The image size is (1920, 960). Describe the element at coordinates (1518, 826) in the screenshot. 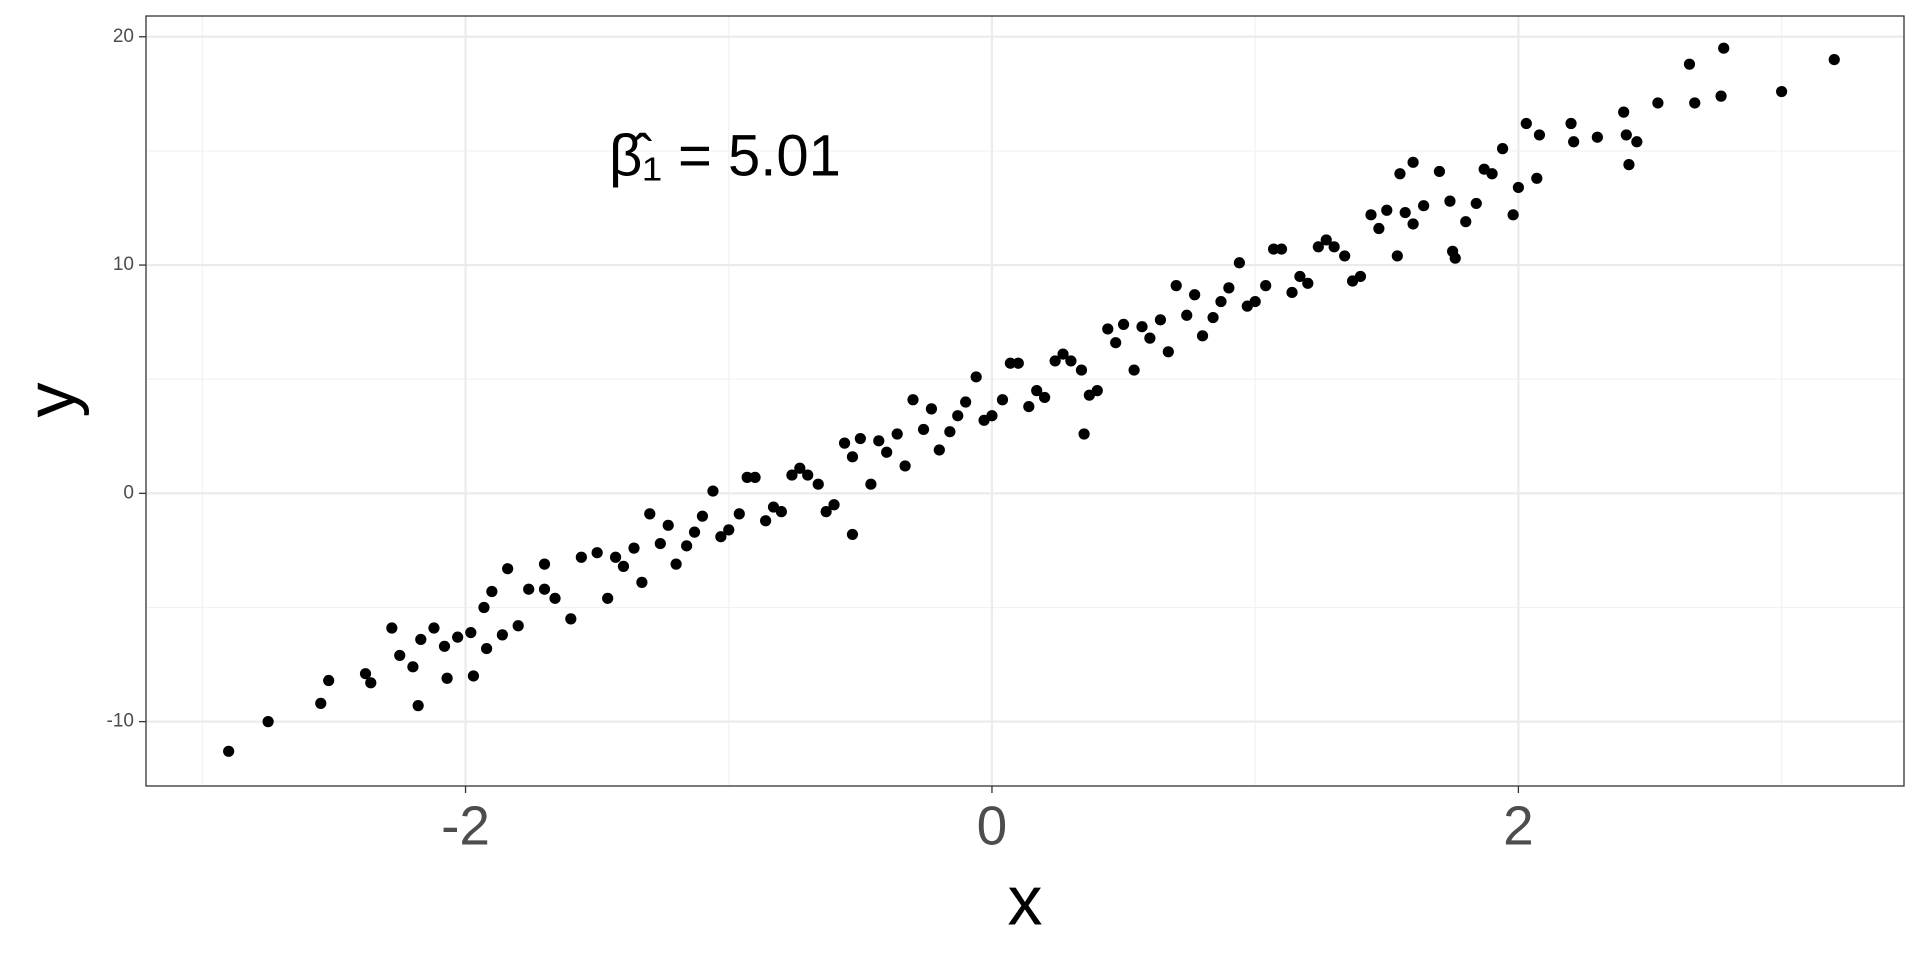

I see `x-tick-label: 2` at that location.